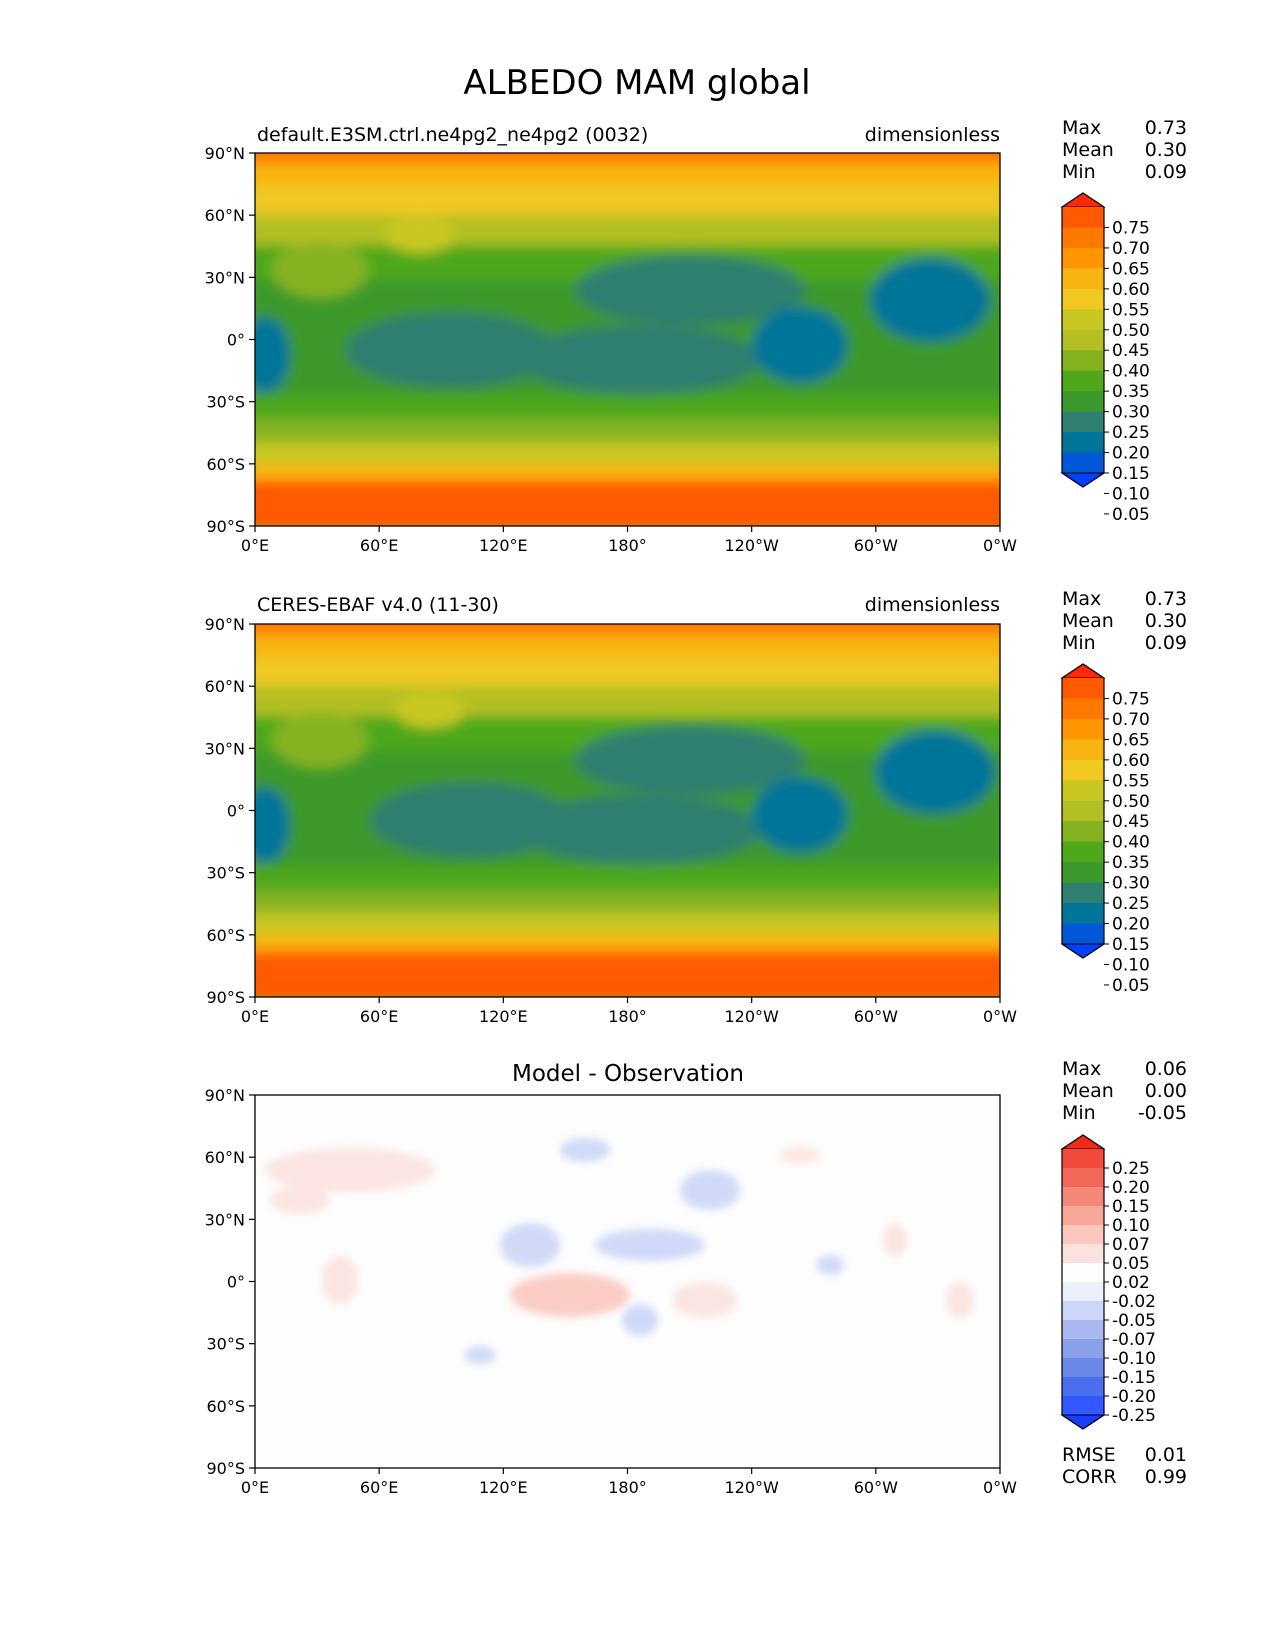 The width and height of the screenshot is (1275, 1650). I want to click on band-polar-north, so click(627, 158).